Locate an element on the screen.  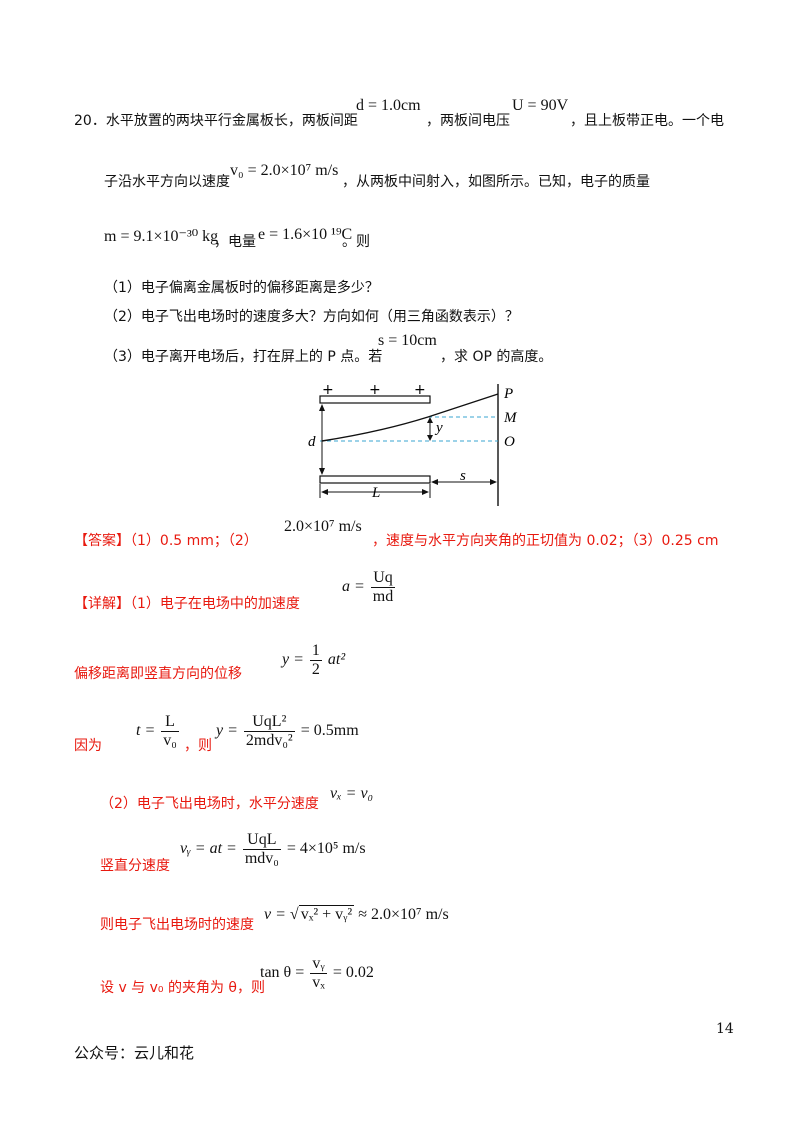
problem-line-1: 20．水平放置的两块平行金属板长，两板间距 is located at coordinates (216, 120).